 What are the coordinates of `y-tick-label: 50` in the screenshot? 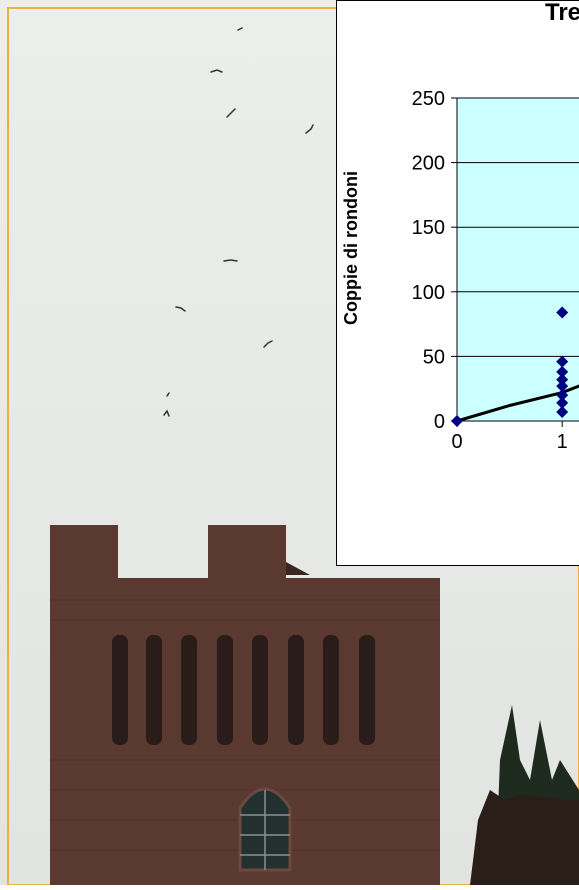 It's located at (434, 357).